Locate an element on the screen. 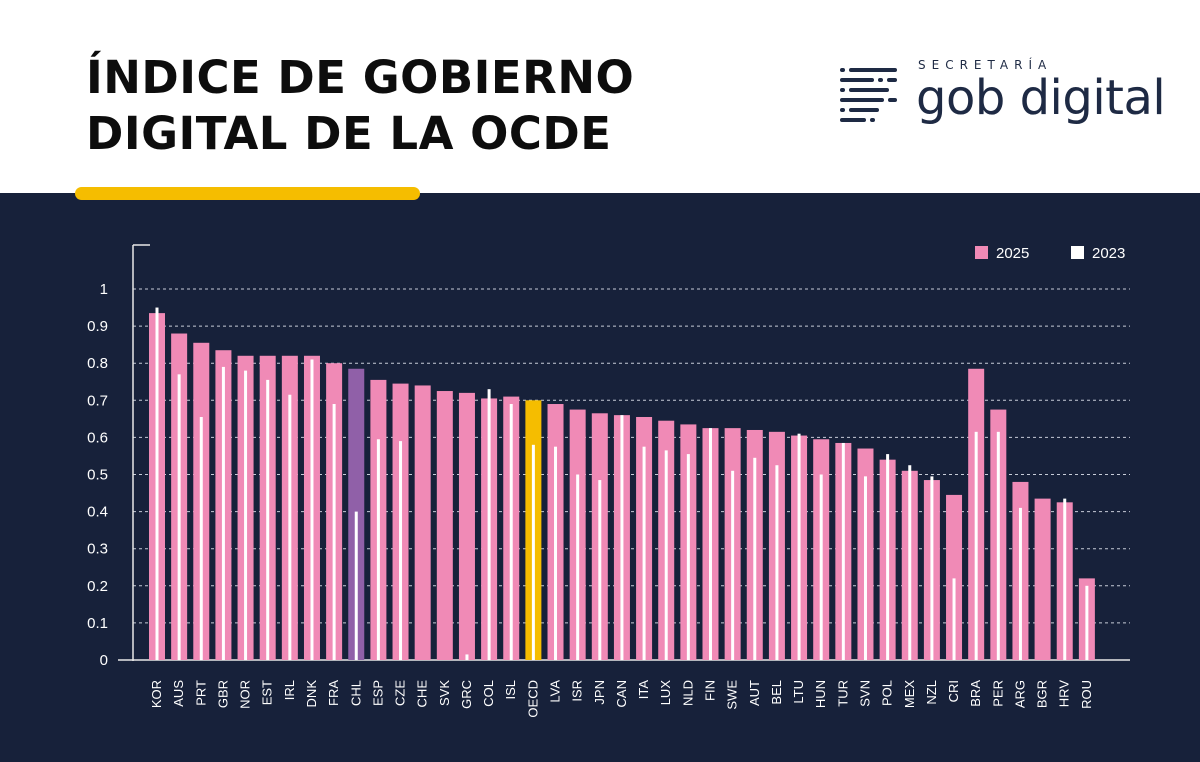 Image resolution: width=1200 pixels, height=762 pixels. x-tick-label: OECD is located at coordinates (532, 699).